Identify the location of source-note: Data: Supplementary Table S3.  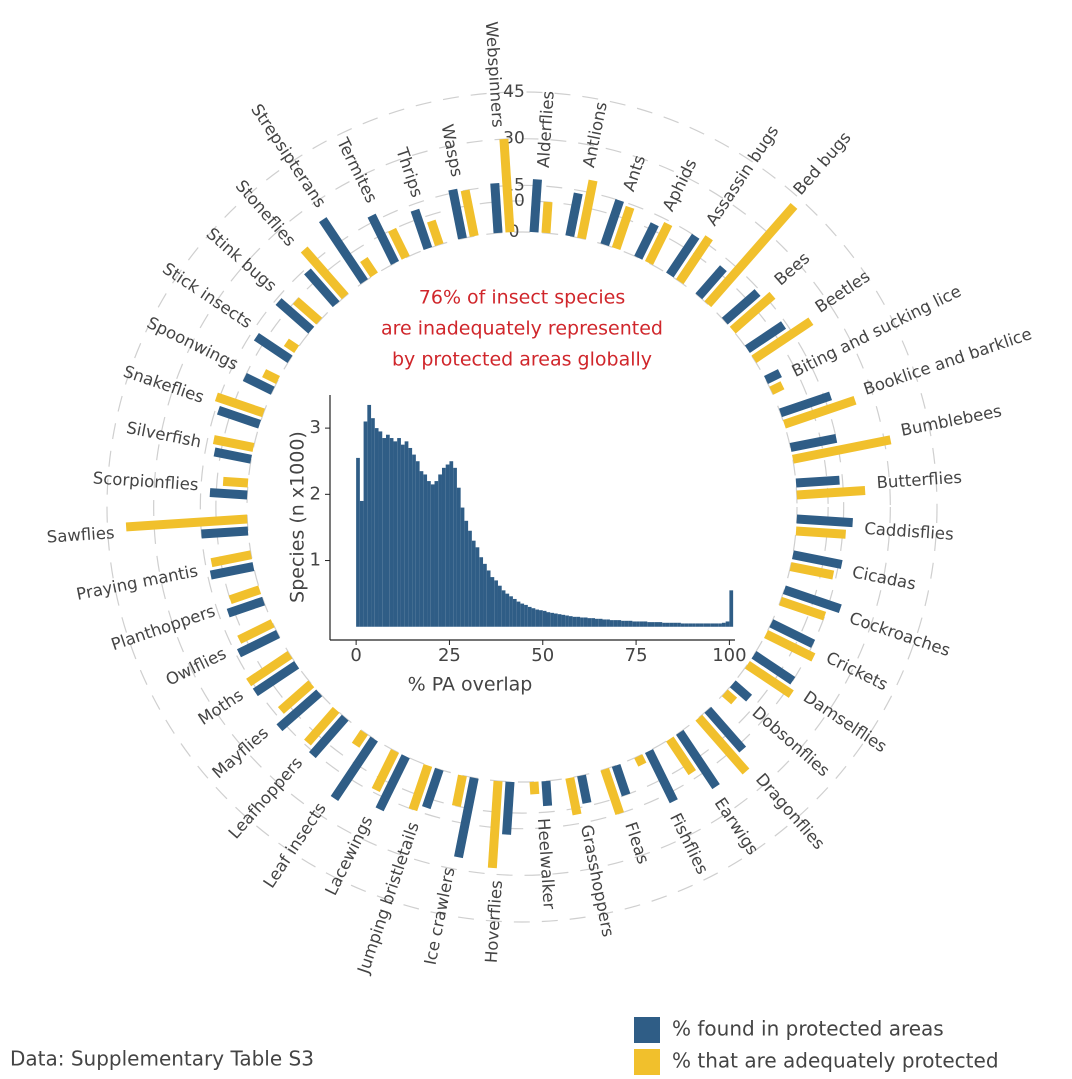
(162, 1059).